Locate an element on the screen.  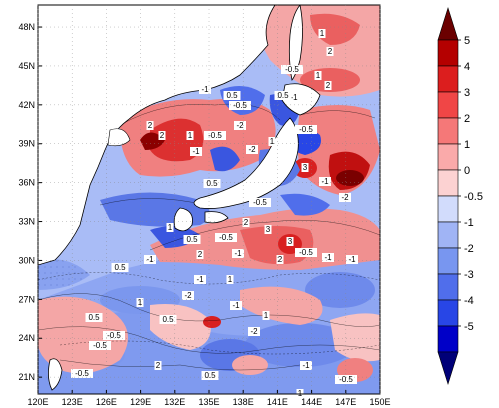
lat-tick-label: 21N is located at coordinates (26, 377).